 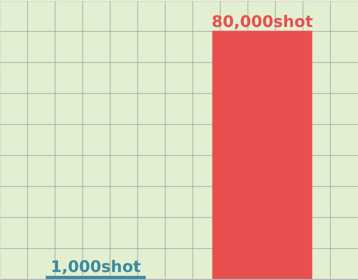 What do you see at coordinates (96, 266) in the screenshot?
I see `data-label: 1,000shot` at bounding box center [96, 266].